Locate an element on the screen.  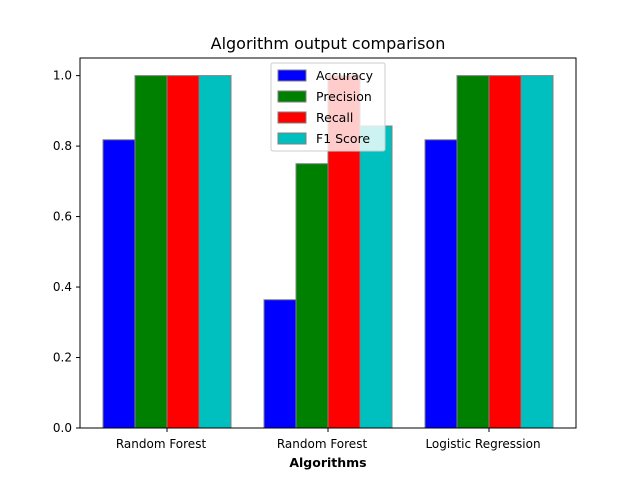
legend-frame is located at coordinates (328, 107).